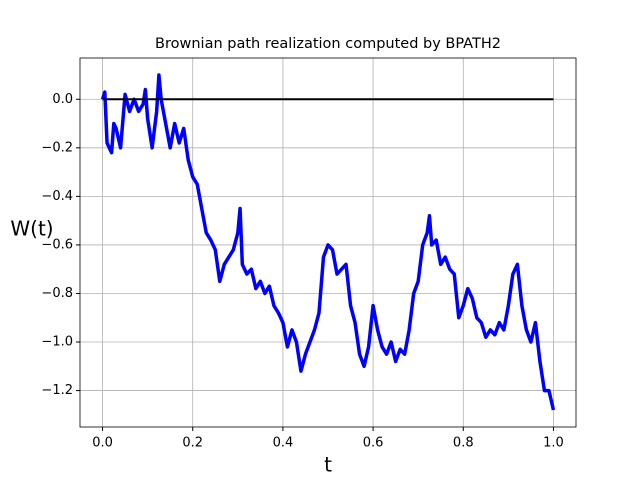 The height and width of the screenshot is (480, 640). I want to click on x-tick-label: 0.0, so click(102, 443).